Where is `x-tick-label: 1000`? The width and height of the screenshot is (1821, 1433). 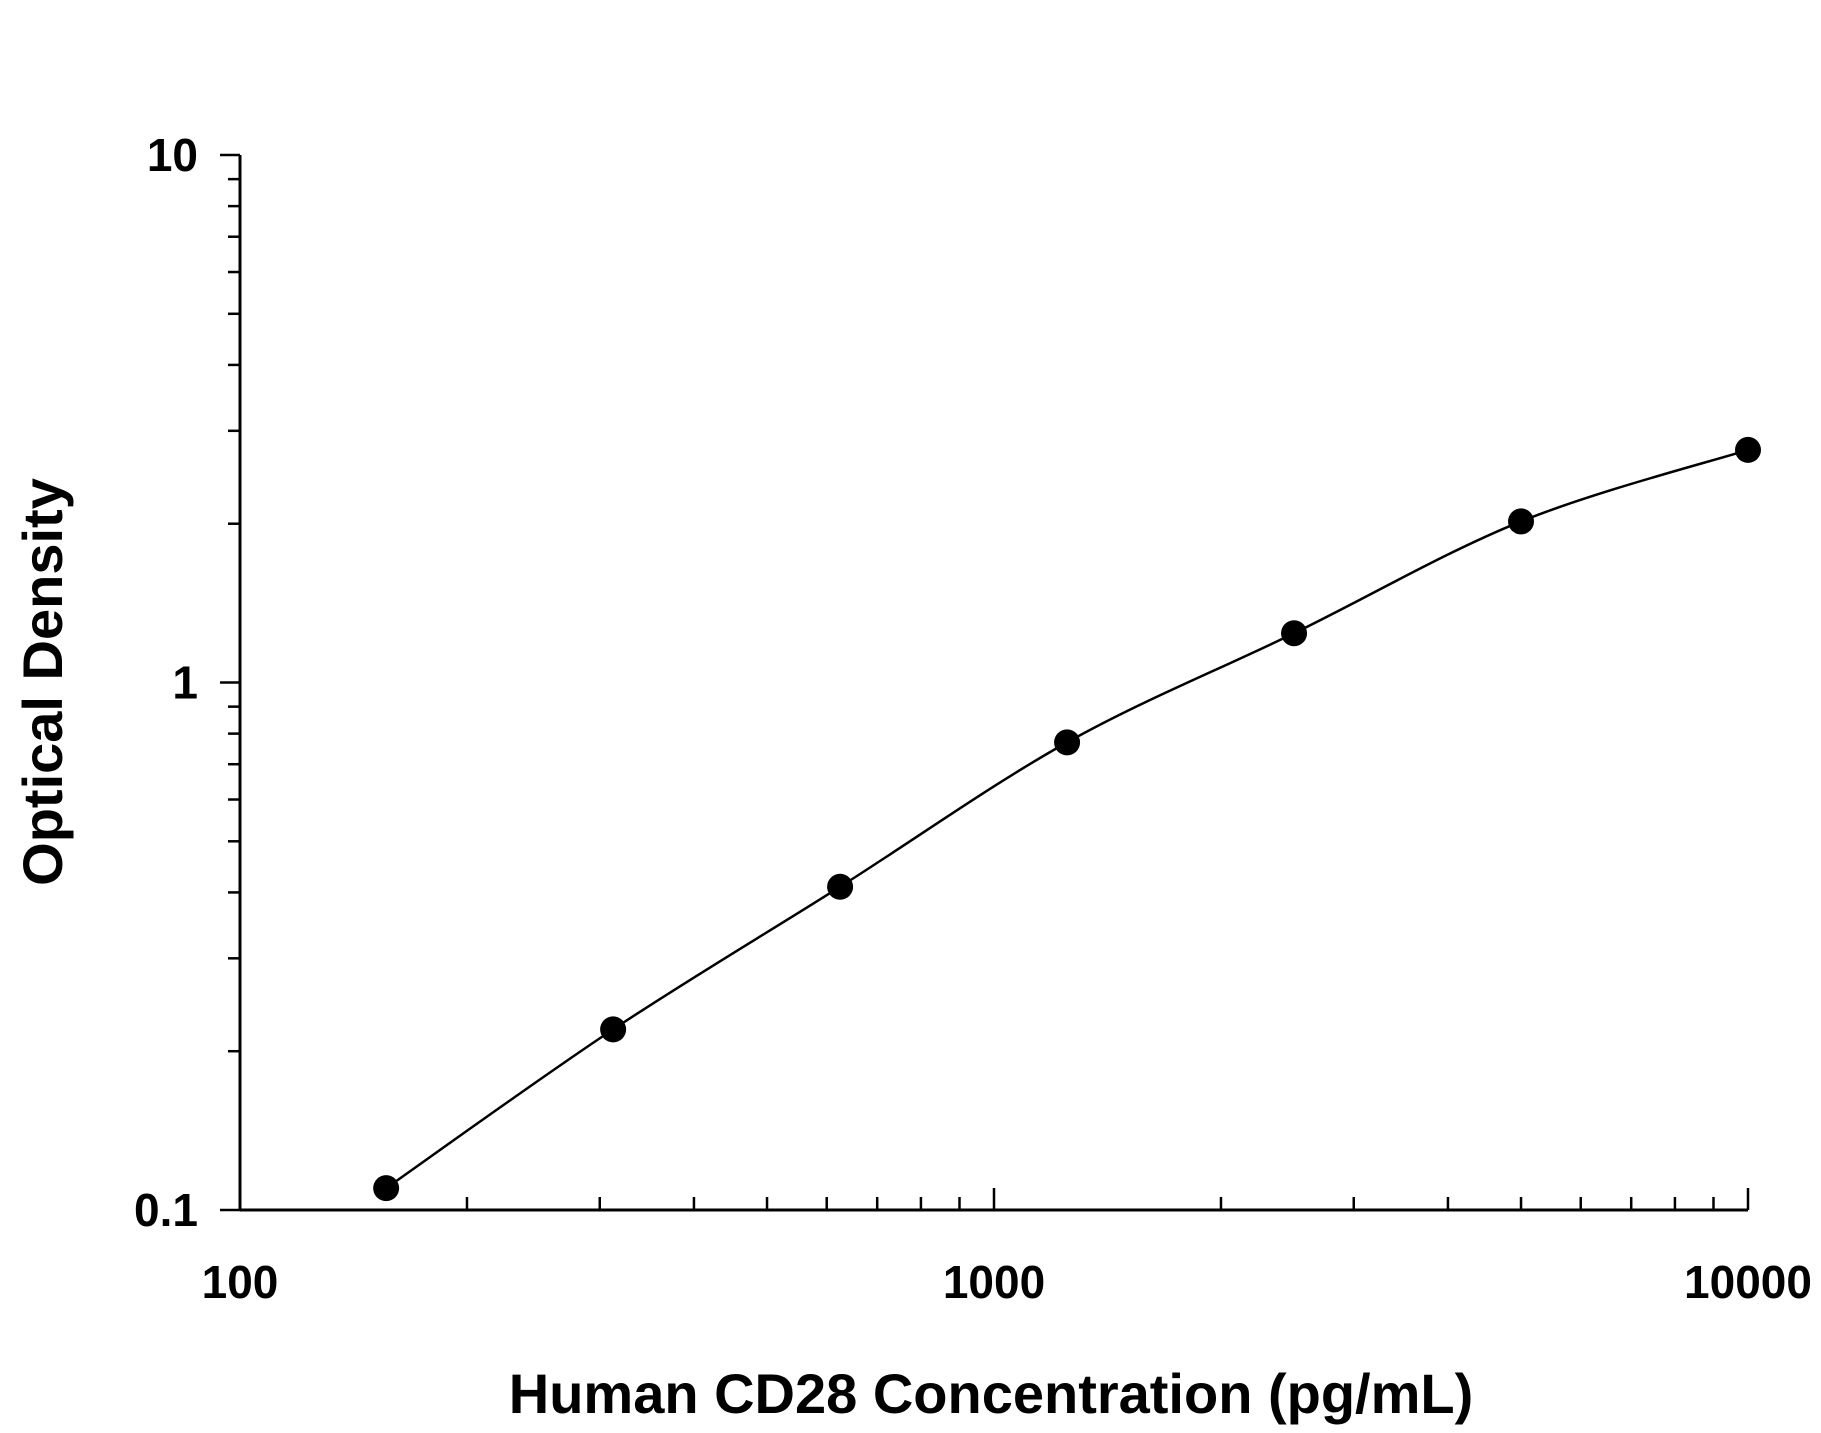 x-tick-label: 1000 is located at coordinates (994, 1282).